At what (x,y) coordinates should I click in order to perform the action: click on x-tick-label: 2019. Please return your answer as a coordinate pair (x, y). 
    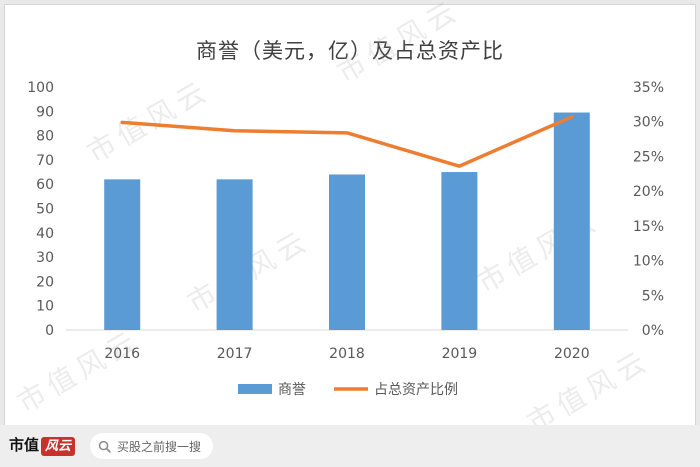
    Looking at the image, I should click on (460, 354).